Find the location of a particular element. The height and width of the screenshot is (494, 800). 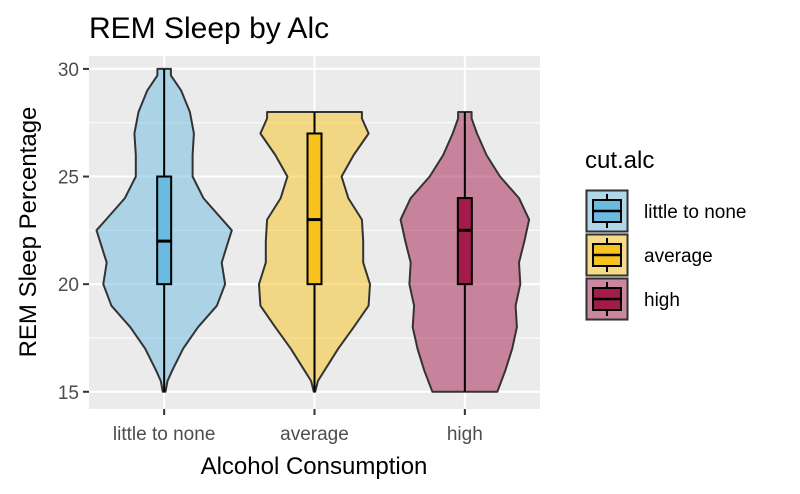

y-tick-label: 30 is located at coordinates (68, 70).